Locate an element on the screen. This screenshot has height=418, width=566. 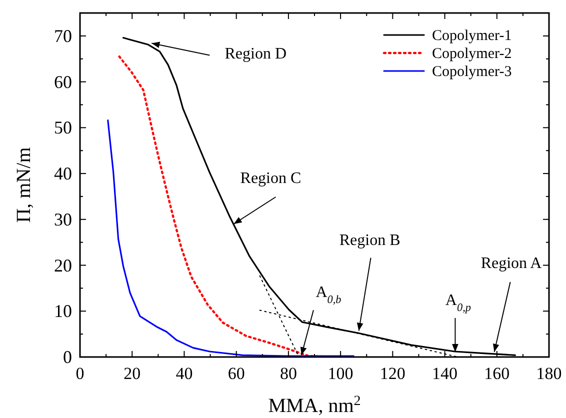
x-tick-label: 180 is located at coordinates (549, 373).